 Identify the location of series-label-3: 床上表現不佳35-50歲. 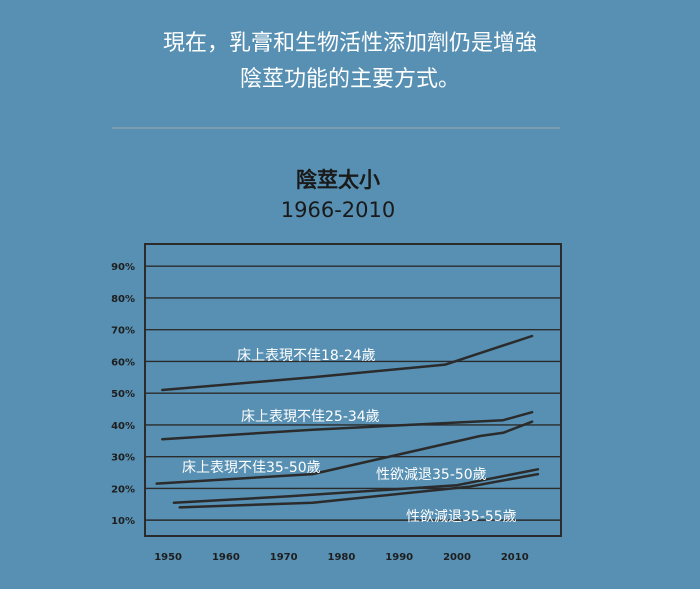
(251, 468).